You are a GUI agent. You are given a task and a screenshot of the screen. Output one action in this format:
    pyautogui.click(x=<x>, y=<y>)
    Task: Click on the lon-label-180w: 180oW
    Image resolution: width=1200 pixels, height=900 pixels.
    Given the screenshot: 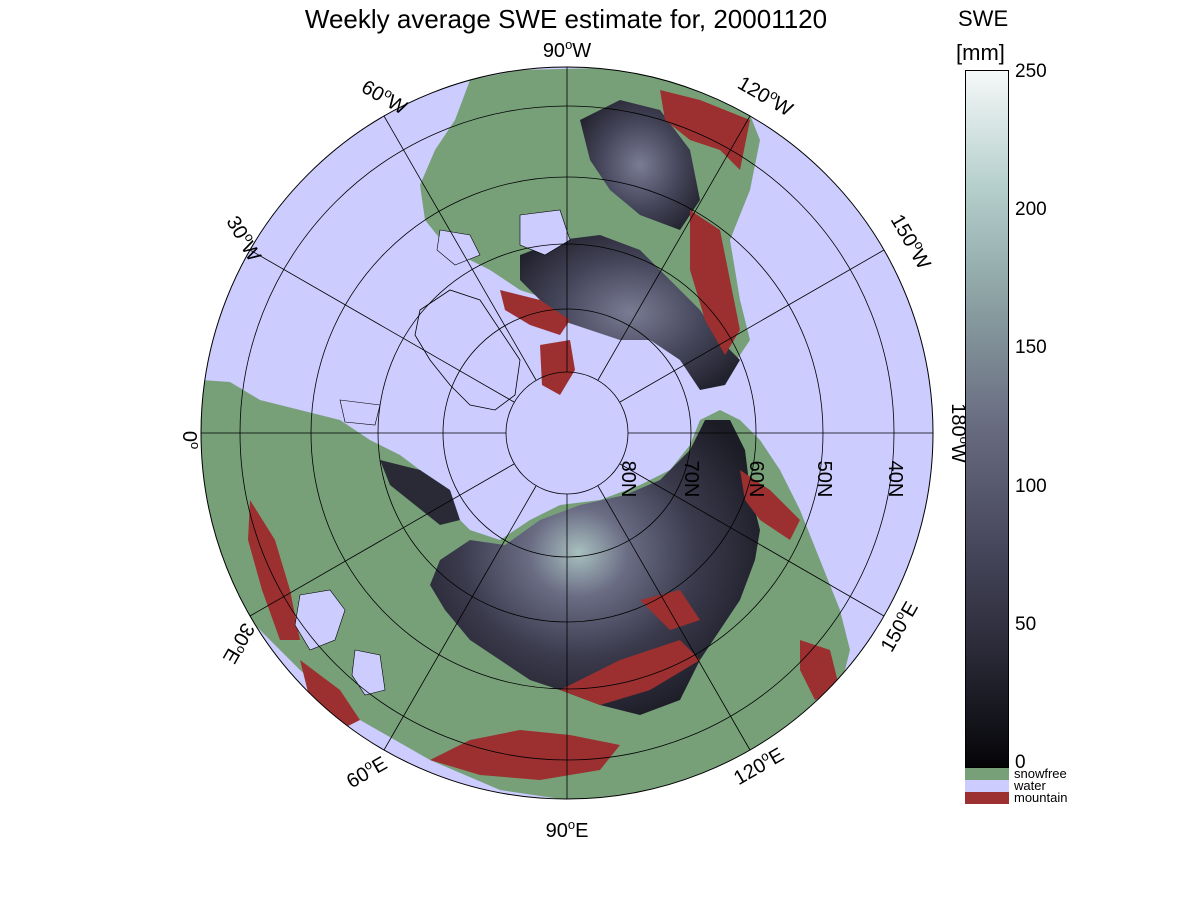 What is the action you would take?
    pyautogui.click(x=959, y=433)
    